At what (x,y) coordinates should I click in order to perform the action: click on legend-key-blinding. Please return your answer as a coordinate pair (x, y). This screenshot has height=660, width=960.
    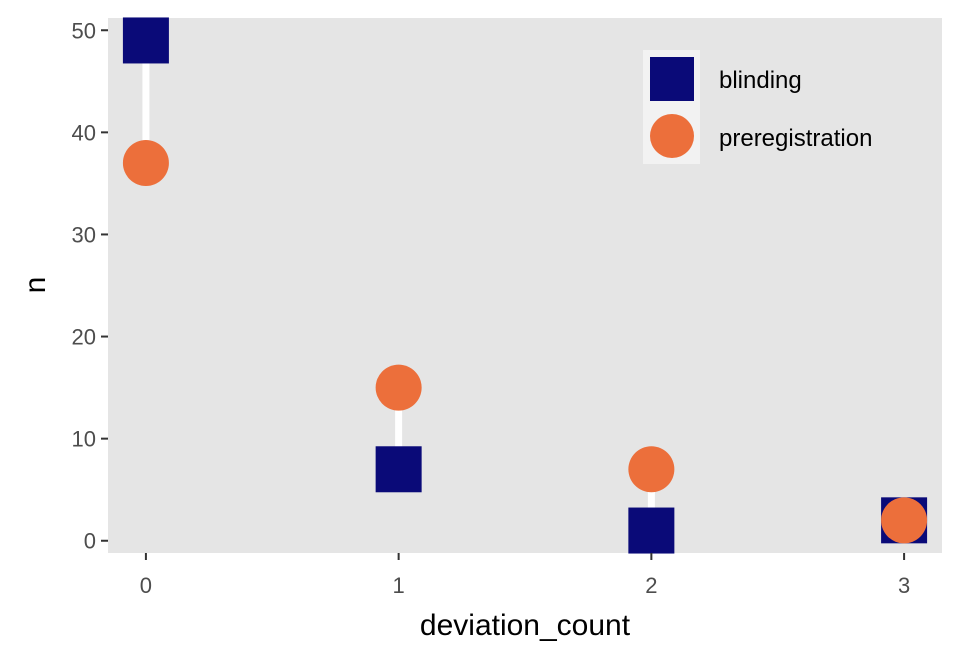
    Looking at the image, I should click on (672, 79).